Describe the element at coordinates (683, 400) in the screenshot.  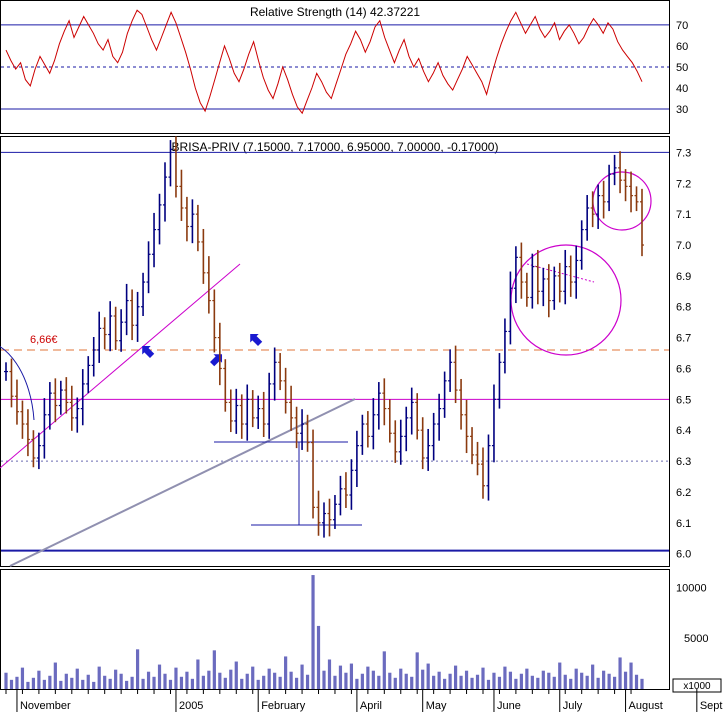
I see `price-tick-label: 6.5` at that location.